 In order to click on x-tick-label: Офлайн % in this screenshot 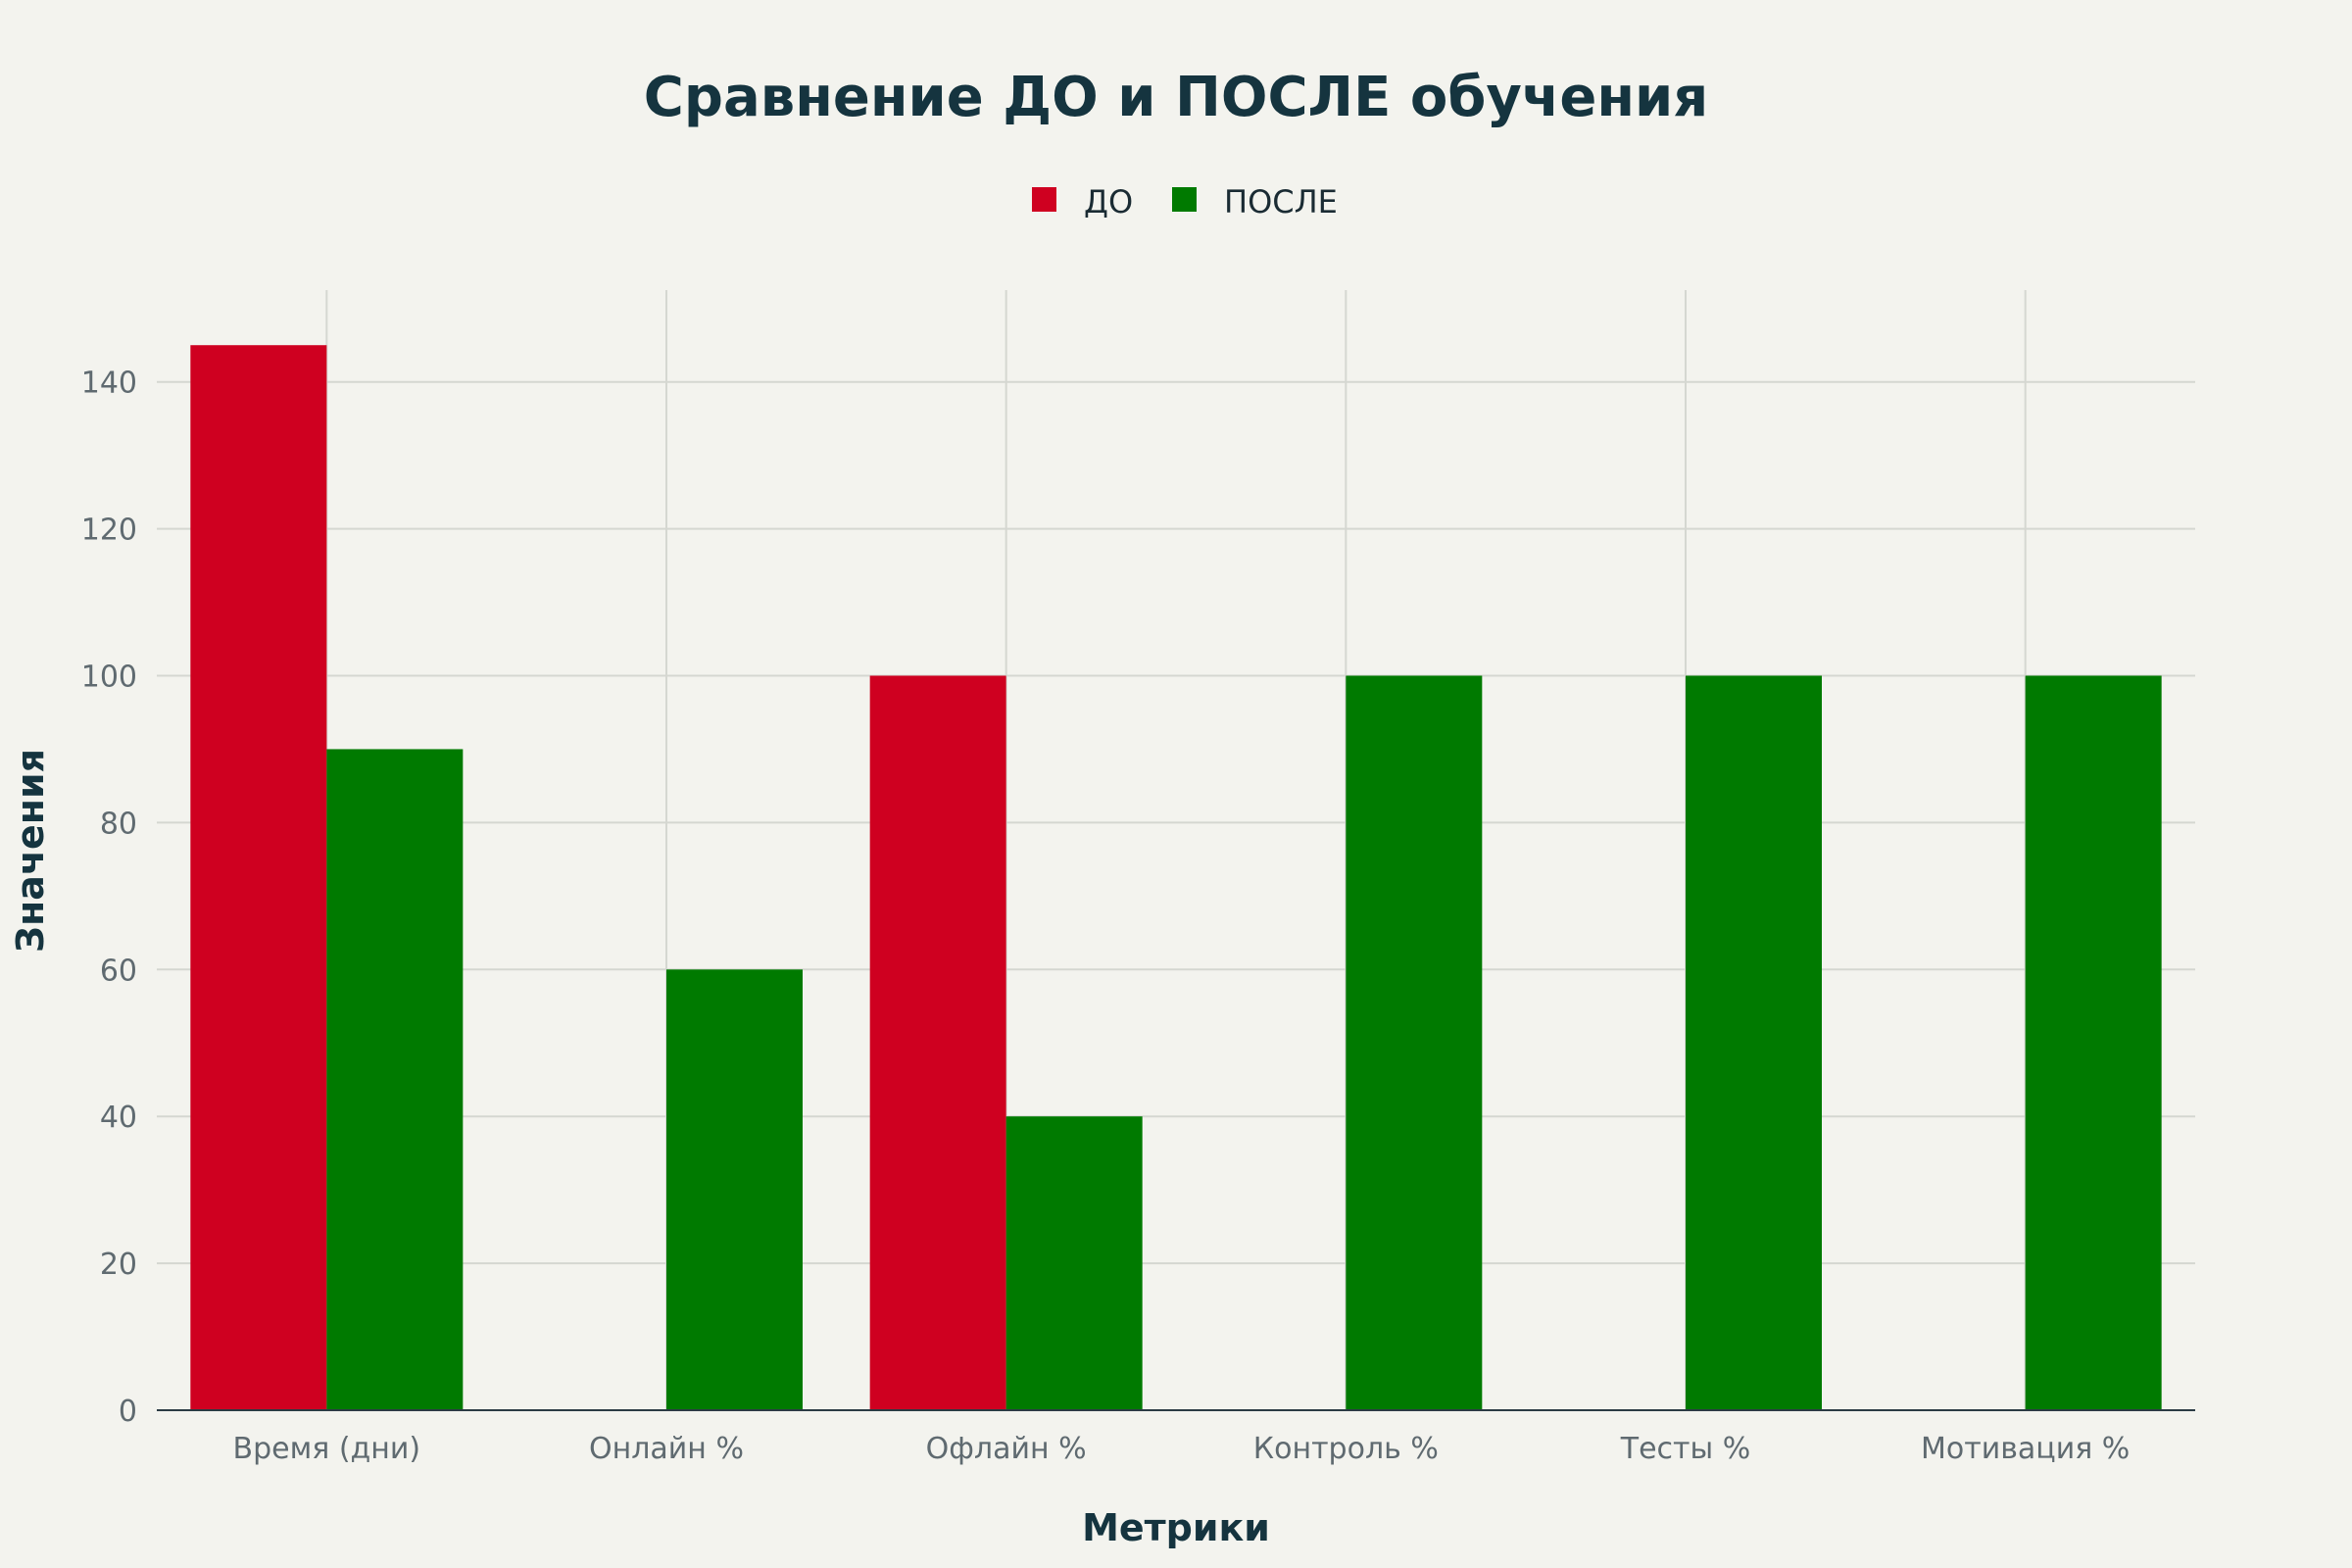, I will do `click(1006, 1449)`.